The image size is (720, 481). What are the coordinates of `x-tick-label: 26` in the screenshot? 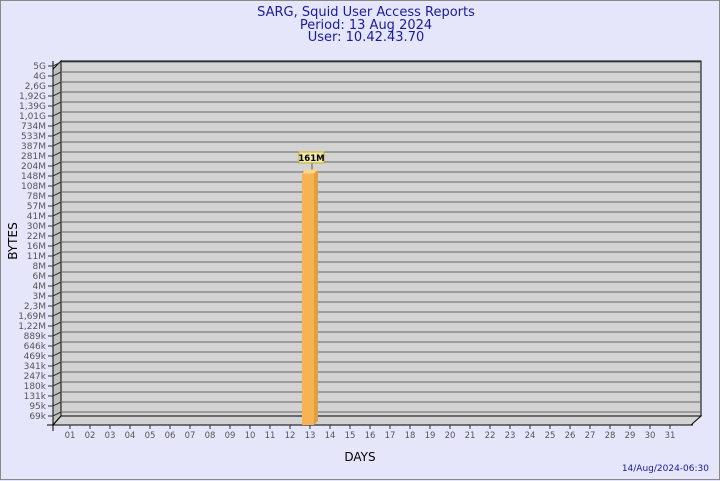 It's located at (570, 436).